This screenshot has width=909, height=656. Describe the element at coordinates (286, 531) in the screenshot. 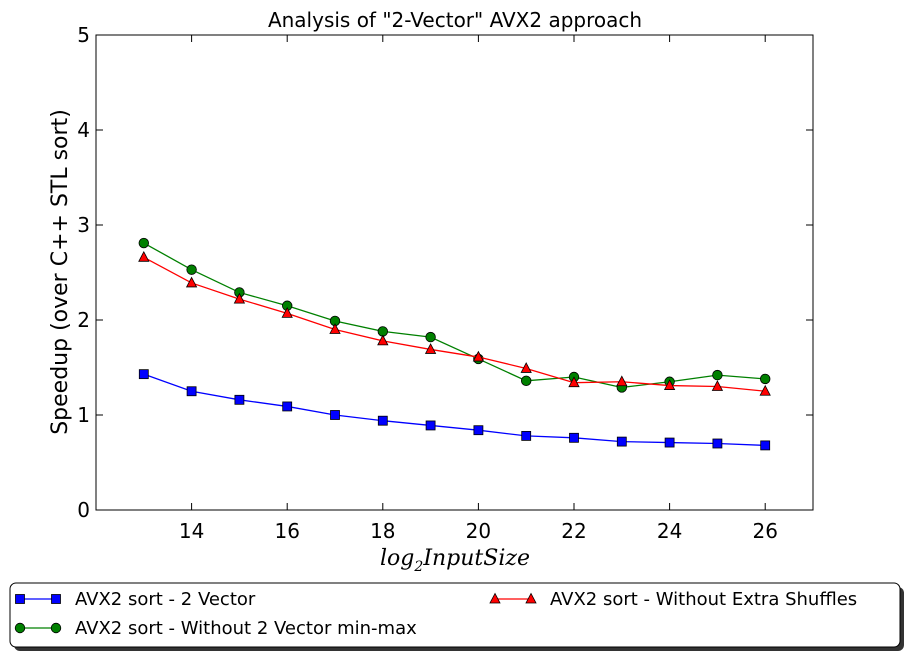

I see `x-tick-label: 16` at that location.